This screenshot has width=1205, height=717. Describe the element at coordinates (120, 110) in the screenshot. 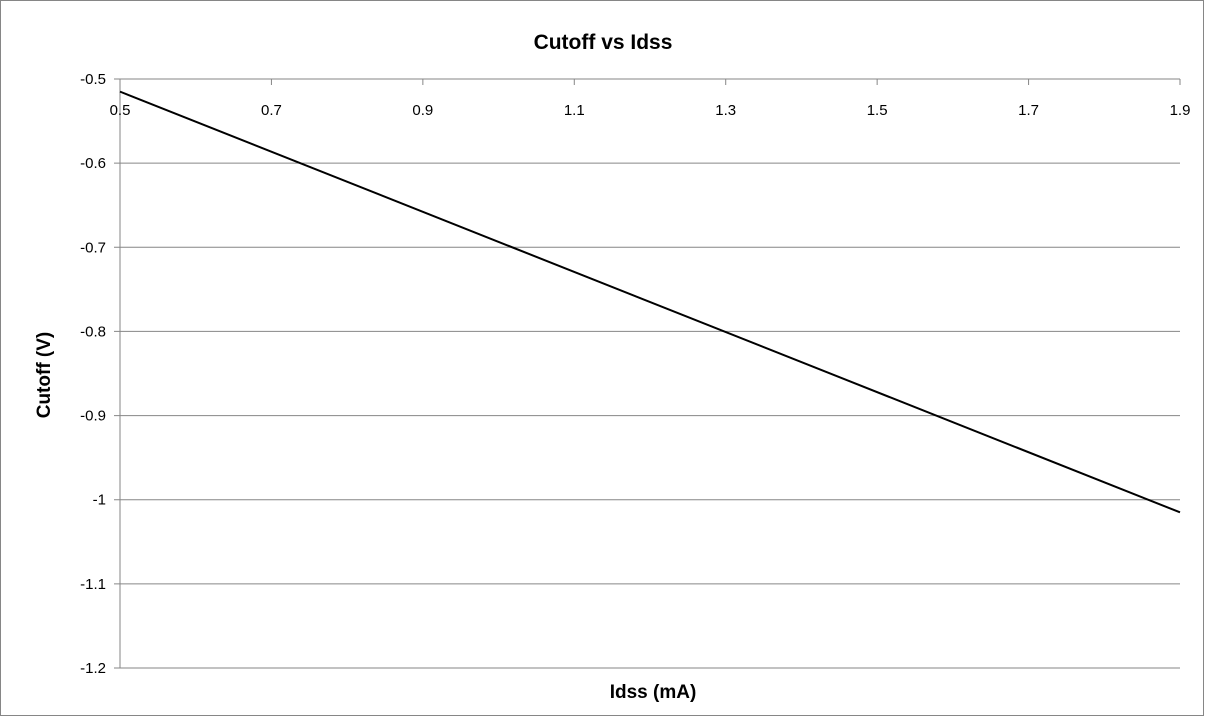

I see `x-tick-label: 0.5` at that location.